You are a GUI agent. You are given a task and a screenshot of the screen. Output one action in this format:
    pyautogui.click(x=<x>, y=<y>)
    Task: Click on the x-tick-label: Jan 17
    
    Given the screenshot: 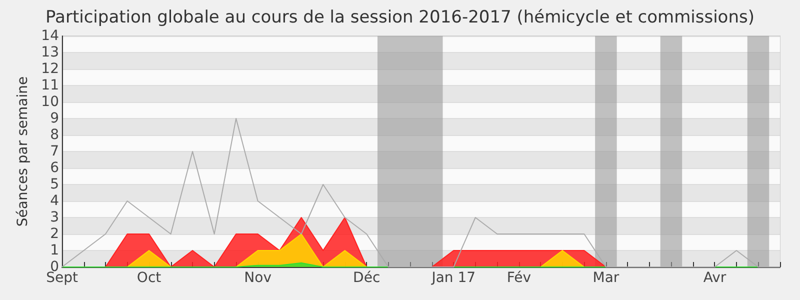 What is the action you would take?
    pyautogui.click(x=453, y=278)
    